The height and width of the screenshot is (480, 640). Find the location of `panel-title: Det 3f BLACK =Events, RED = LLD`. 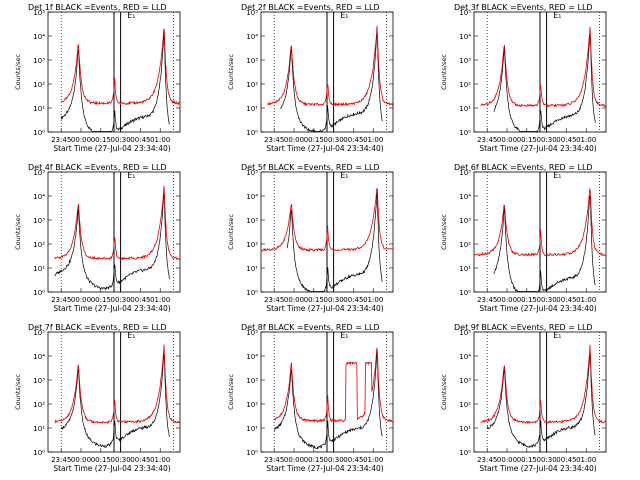

panel-title: Det 3f BLACK =Events, RED = LLD is located at coordinates (523, 7).